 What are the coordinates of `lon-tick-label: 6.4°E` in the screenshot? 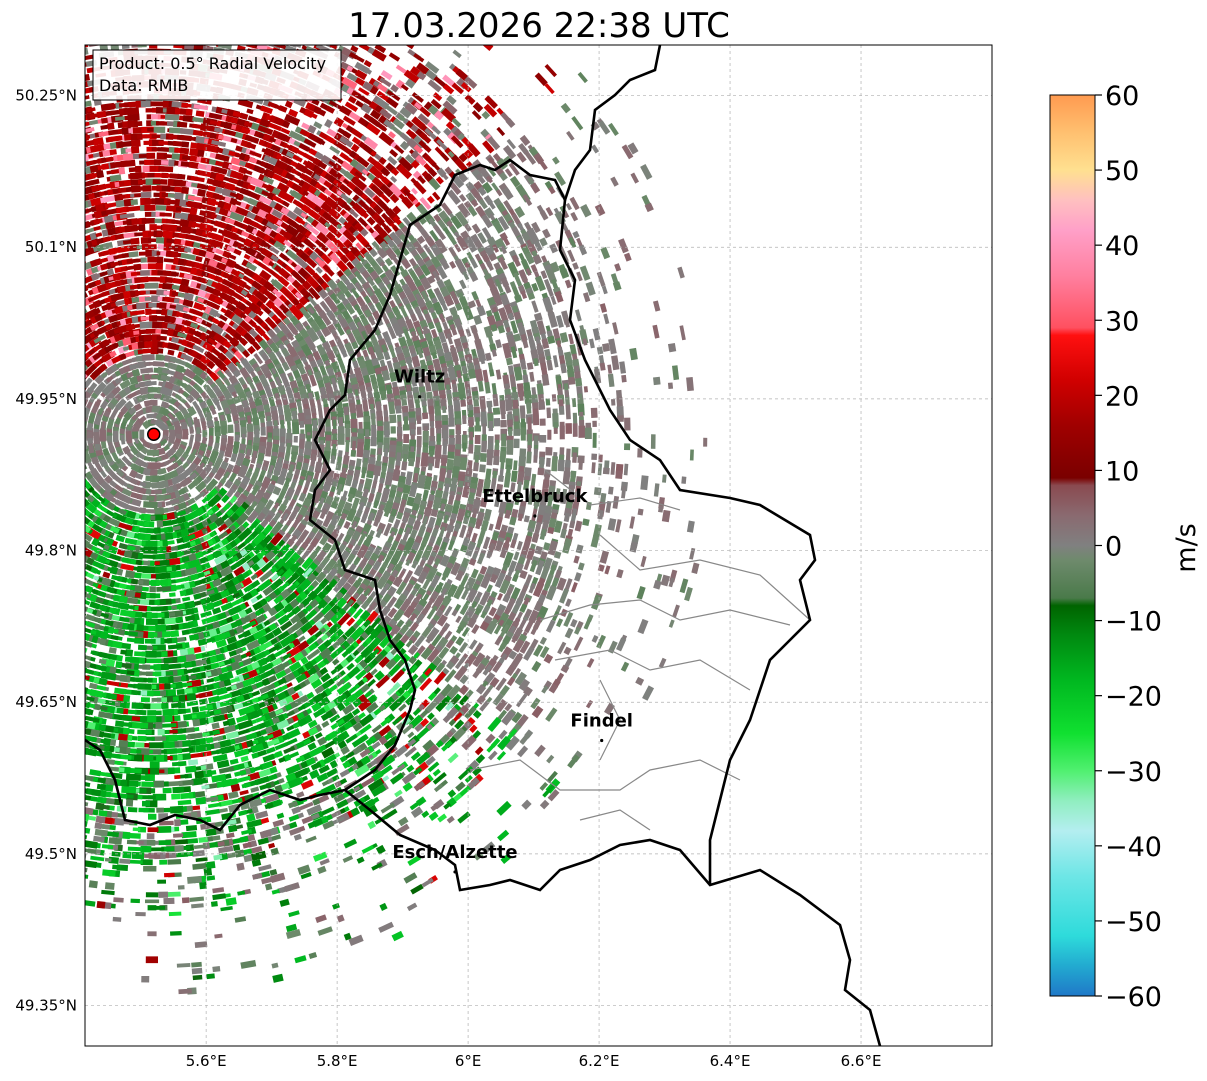 It's located at (730, 1061).